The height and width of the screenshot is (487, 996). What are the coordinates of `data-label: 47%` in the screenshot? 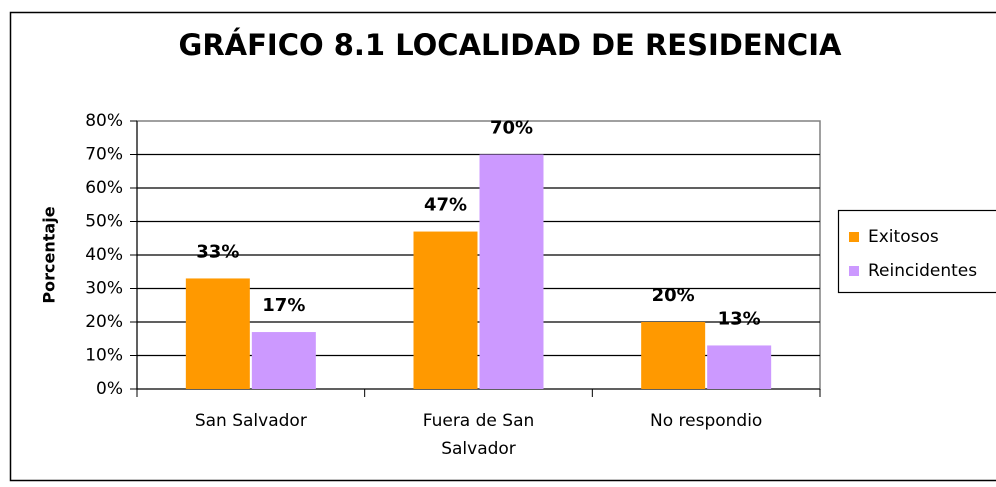 It's located at (445, 205).